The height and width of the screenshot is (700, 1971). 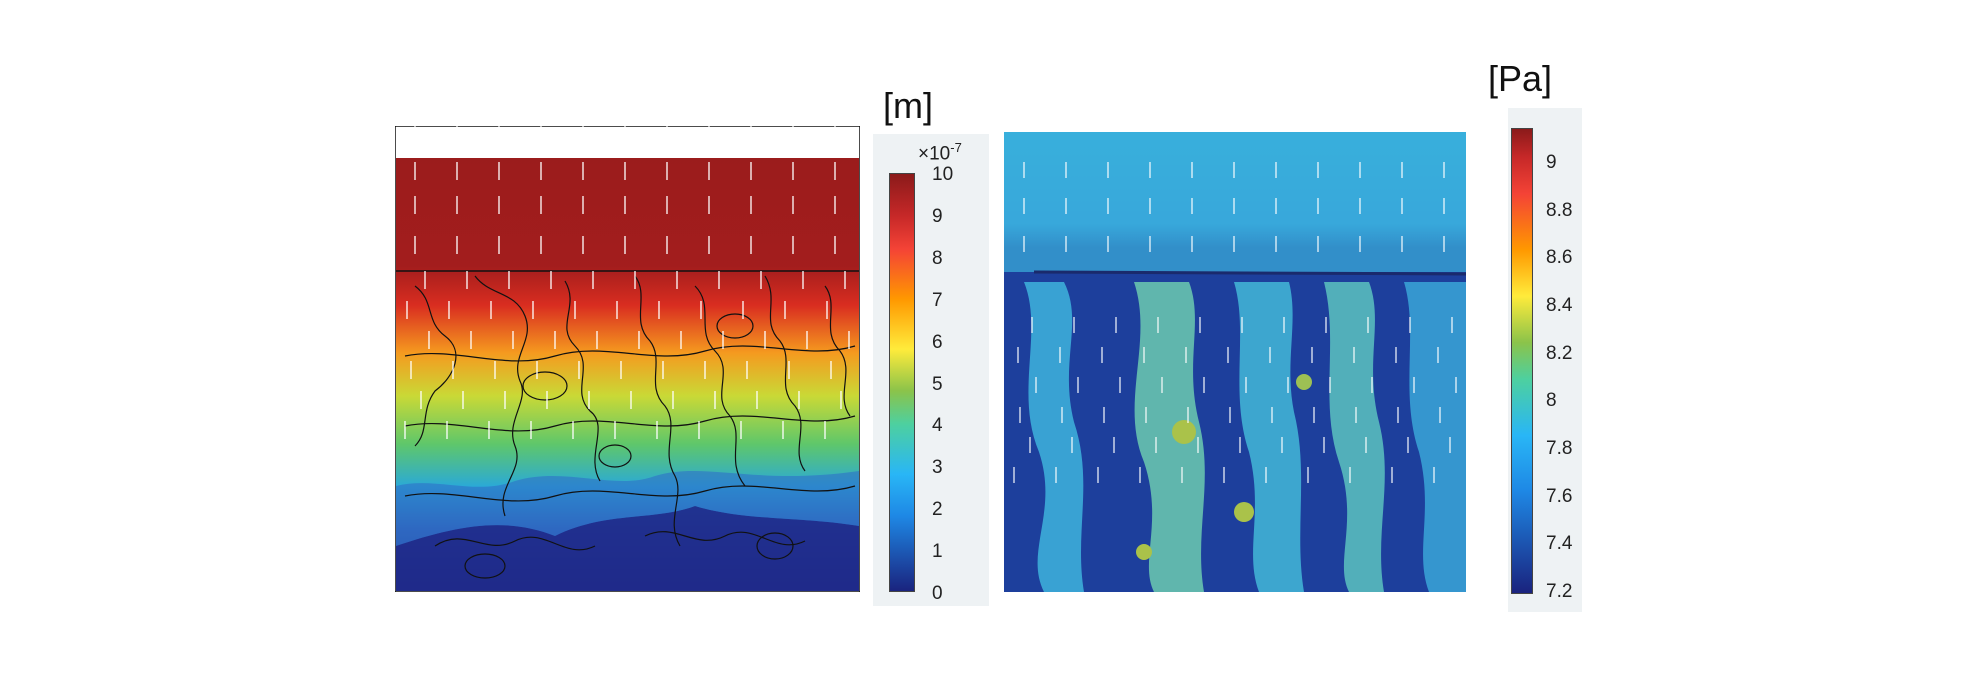 What do you see at coordinates (1245, 437) in the screenshot?
I see `pressure-plumes` at bounding box center [1245, 437].